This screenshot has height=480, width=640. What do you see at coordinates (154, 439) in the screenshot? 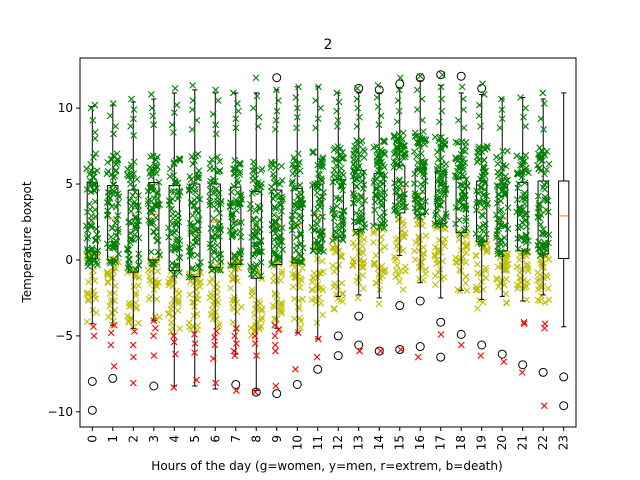
I see `x-tick-label: 3` at bounding box center [154, 439].